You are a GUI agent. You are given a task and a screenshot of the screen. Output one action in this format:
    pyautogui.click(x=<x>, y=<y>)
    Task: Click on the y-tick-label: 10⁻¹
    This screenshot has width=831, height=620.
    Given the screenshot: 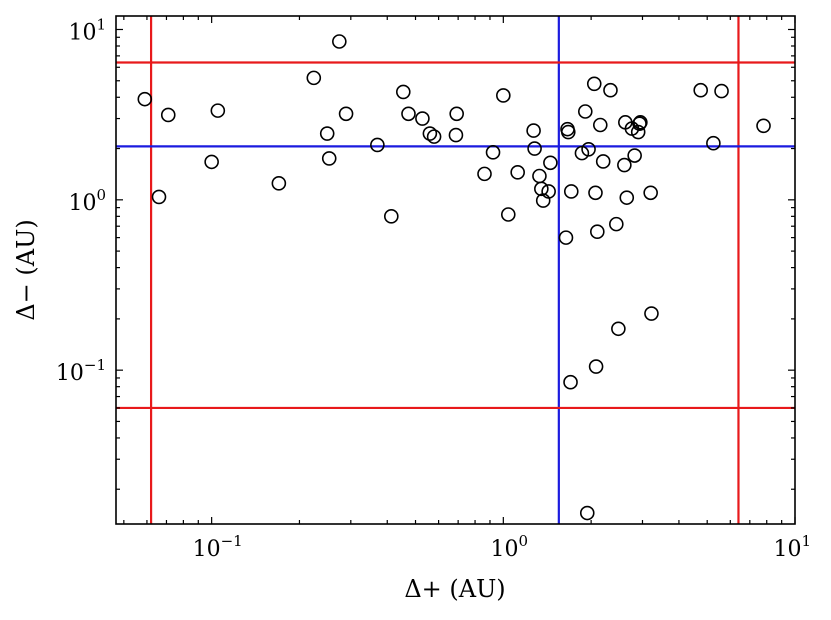 What is the action you would take?
    pyautogui.click(x=81, y=371)
    